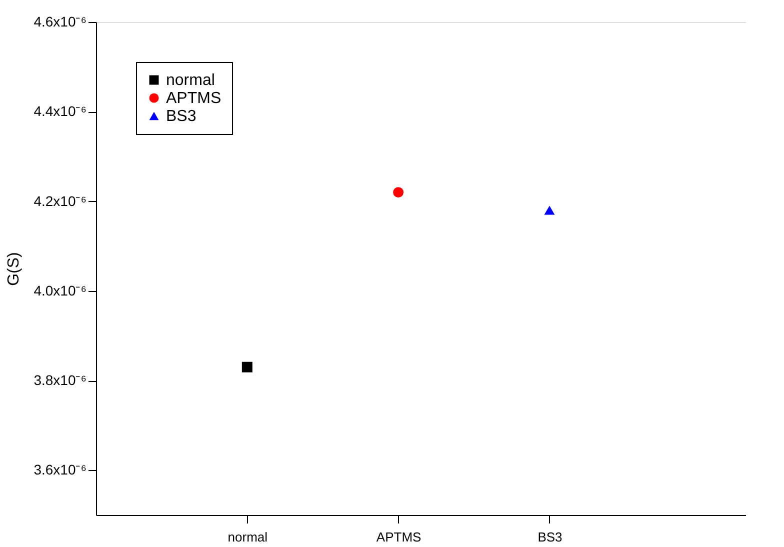 The width and height of the screenshot is (784, 547). What do you see at coordinates (60, 111) in the screenshot?
I see `y-tick-label: 4.4x10⁻⁶` at bounding box center [60, 111].